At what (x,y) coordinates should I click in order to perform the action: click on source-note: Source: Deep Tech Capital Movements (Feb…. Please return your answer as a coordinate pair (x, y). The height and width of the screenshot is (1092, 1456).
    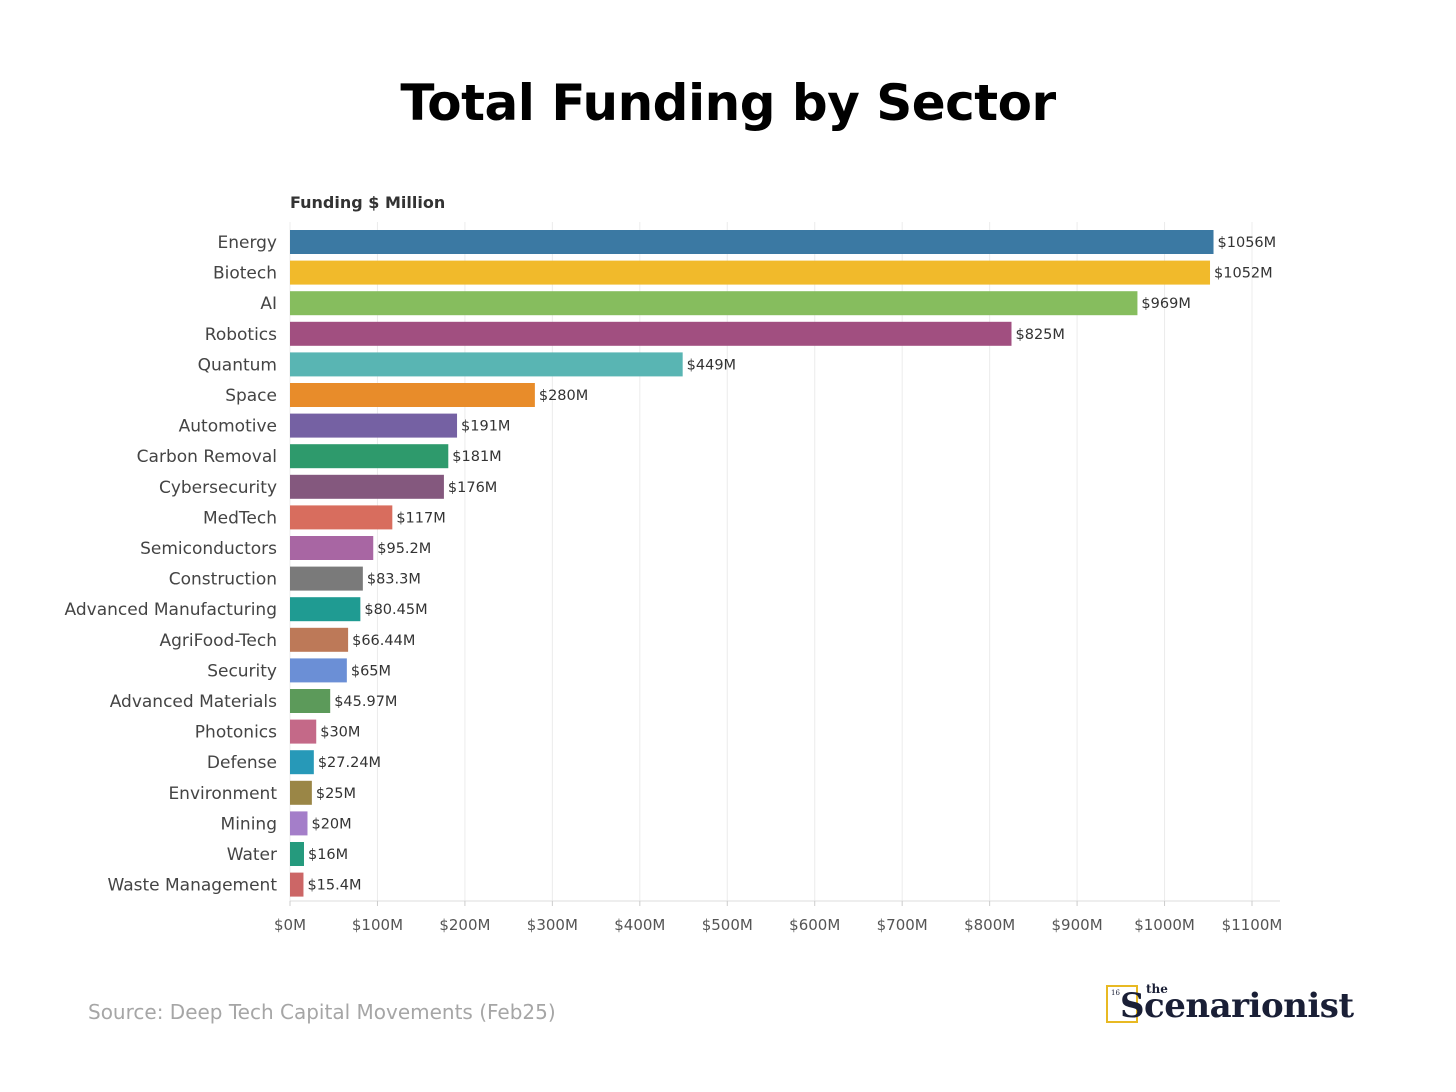
    Looking at the image, I should click on (322, 1012).